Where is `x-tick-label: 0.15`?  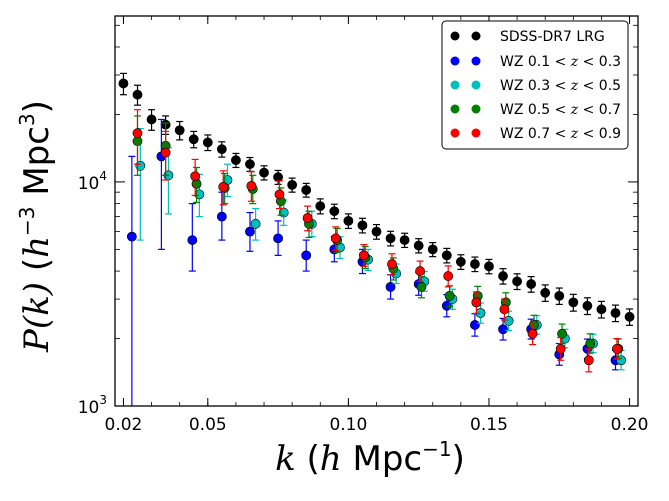
x-tick-label: 0.15 is located at coordinates (489, 425).